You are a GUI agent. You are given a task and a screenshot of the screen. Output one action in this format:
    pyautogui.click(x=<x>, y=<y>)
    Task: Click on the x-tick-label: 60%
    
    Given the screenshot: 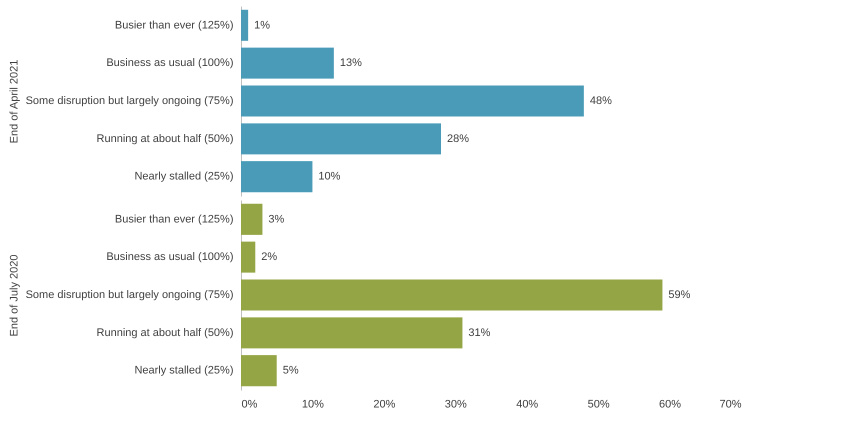 What is the action you would take?
    pyautogui.click(x=670, y=404)
    